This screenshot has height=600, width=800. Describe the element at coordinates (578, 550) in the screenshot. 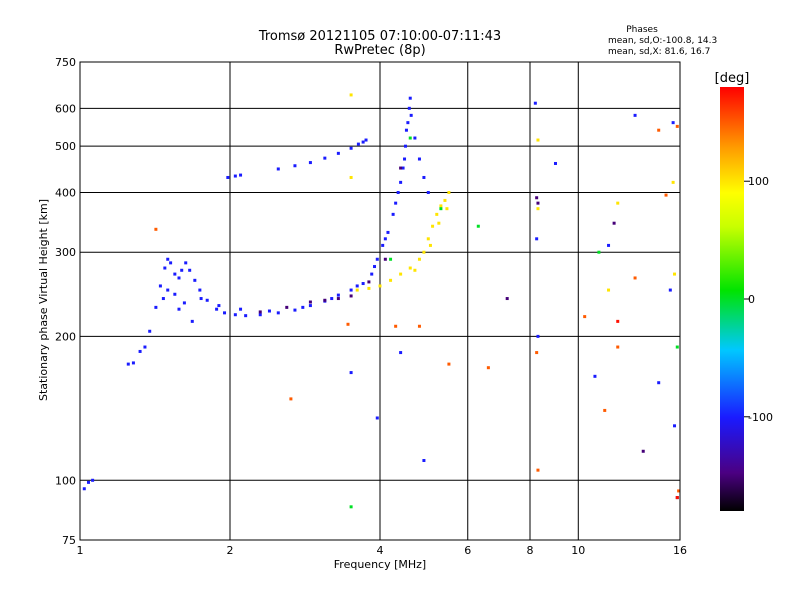

I see `x-tick-label: 10` at that location.